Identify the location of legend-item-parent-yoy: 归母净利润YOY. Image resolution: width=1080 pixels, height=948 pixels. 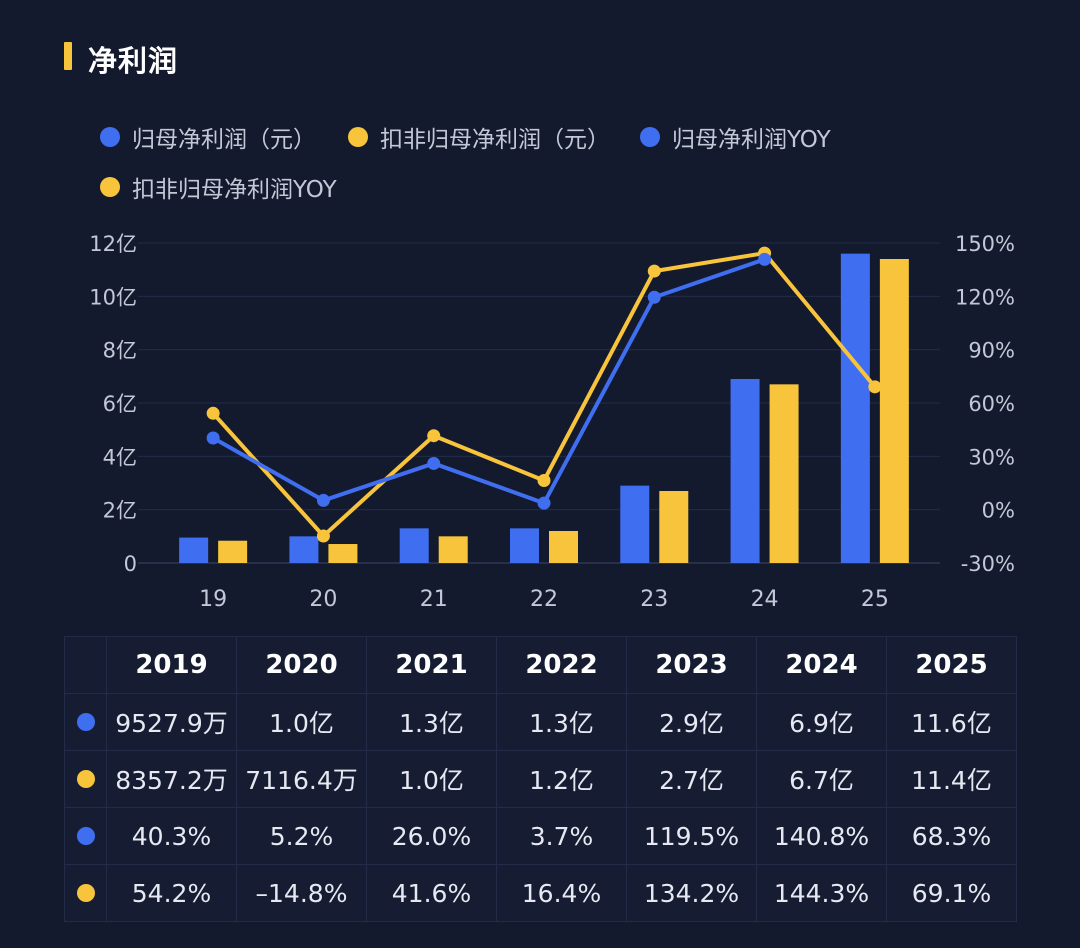
(735, 137).